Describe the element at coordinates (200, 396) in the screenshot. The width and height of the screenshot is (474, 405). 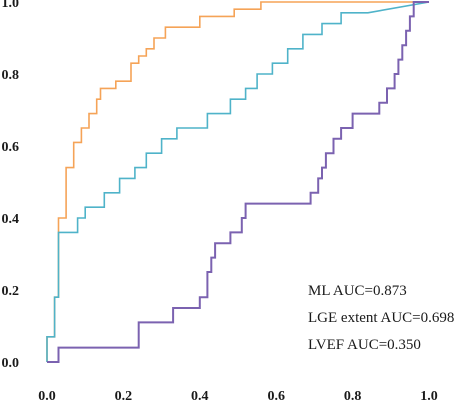
I see `x-tick-label: 0.4` at that location.